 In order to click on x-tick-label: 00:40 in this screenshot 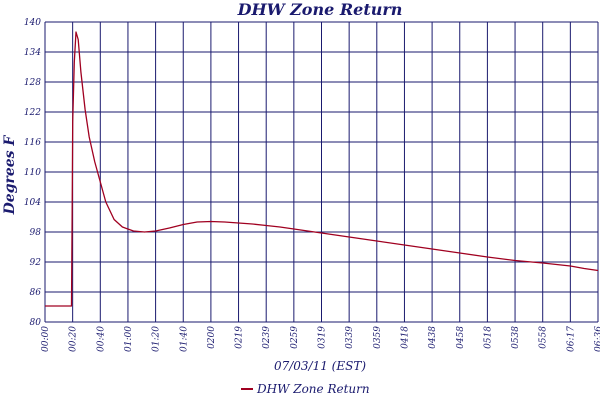, I will do `click(101, 339)`.